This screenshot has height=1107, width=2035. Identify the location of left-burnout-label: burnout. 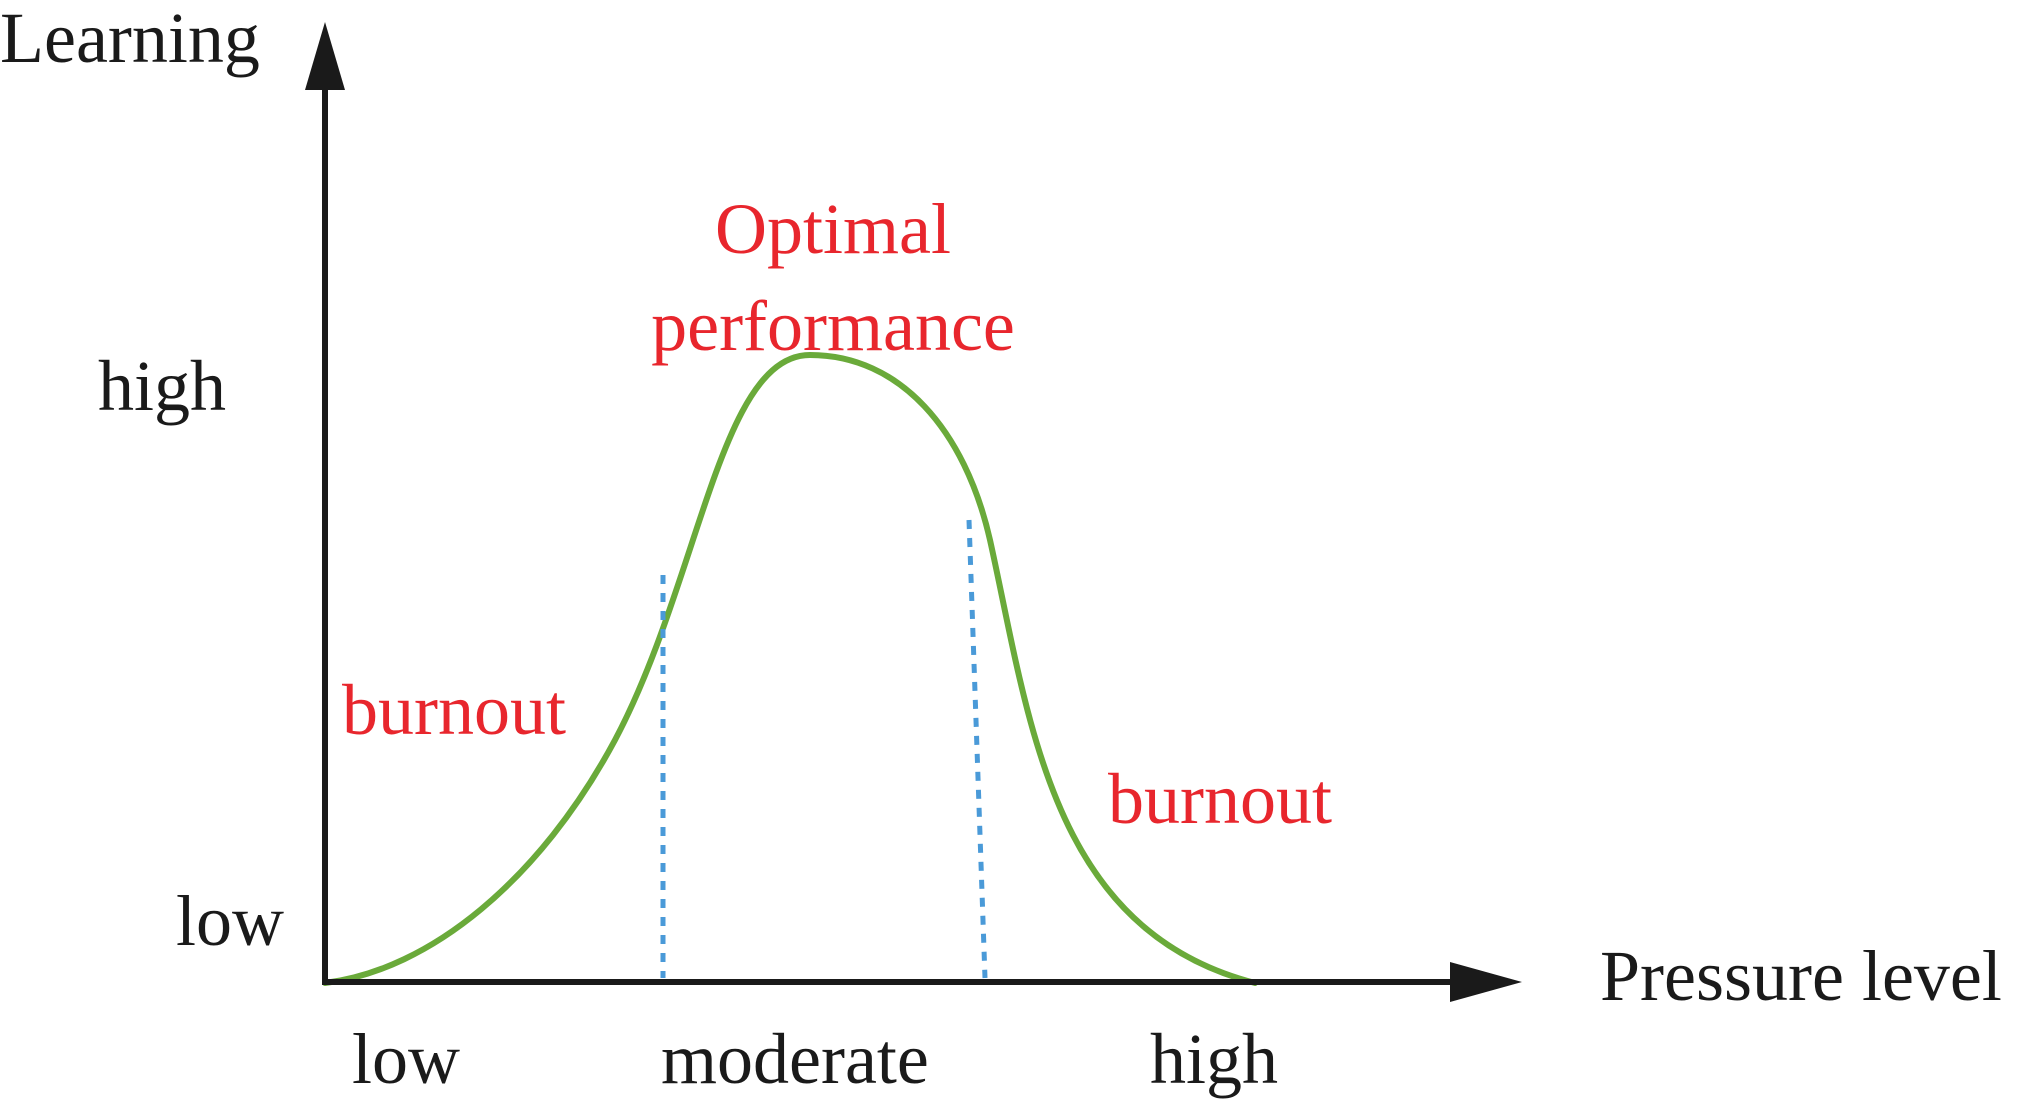
(454, 710).